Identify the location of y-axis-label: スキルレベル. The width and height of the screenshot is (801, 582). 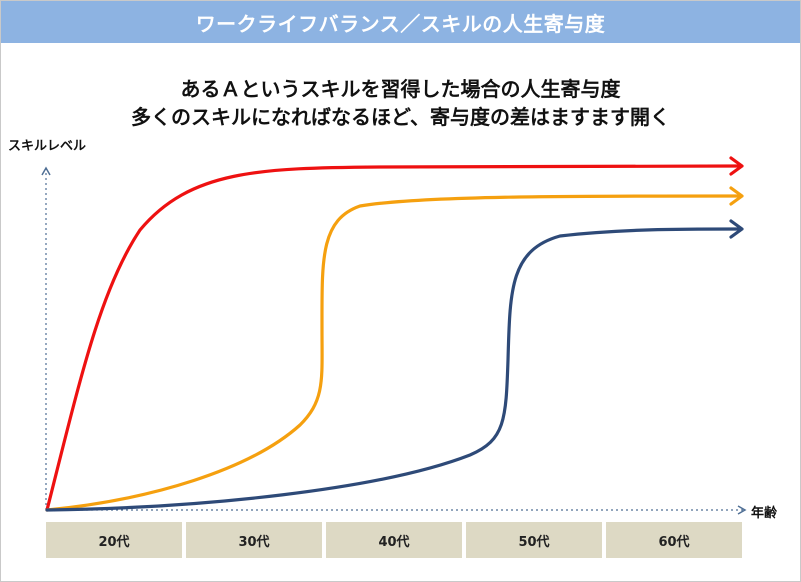
(47, 146).